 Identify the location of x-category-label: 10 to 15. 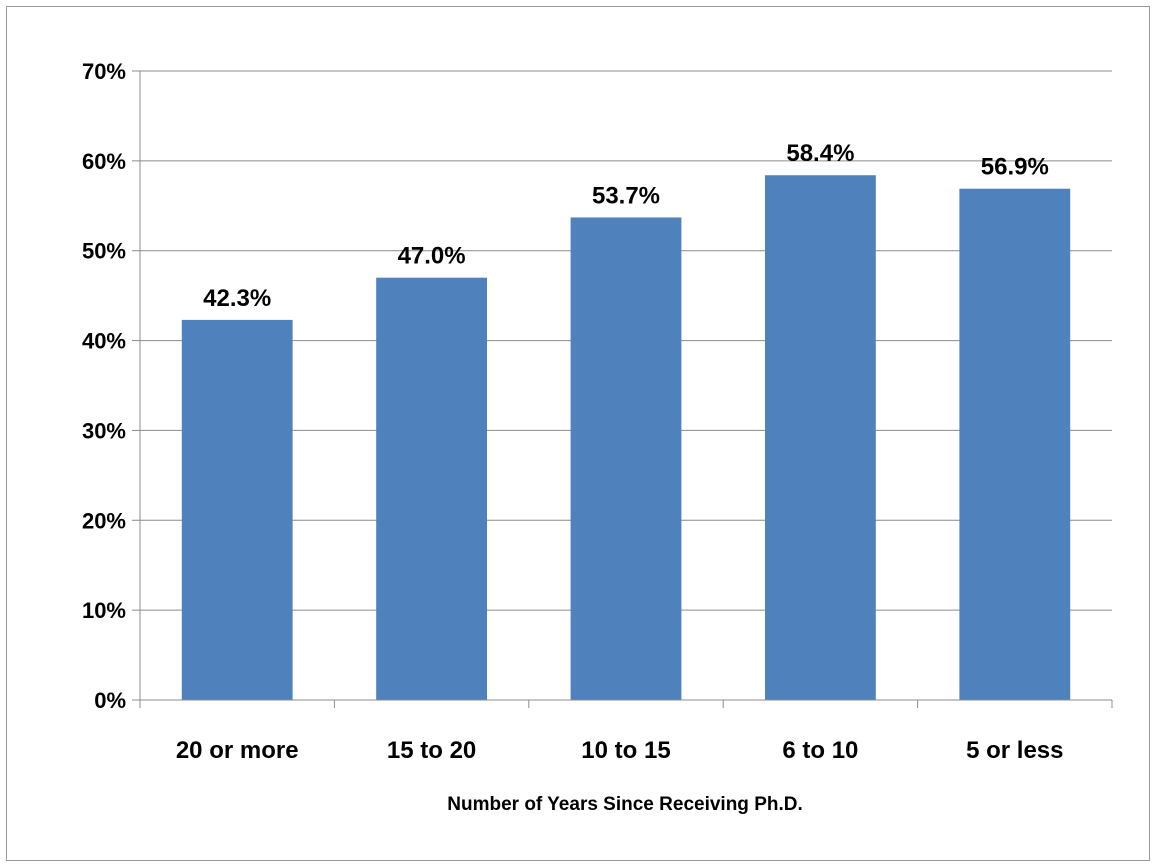
(625, 750).